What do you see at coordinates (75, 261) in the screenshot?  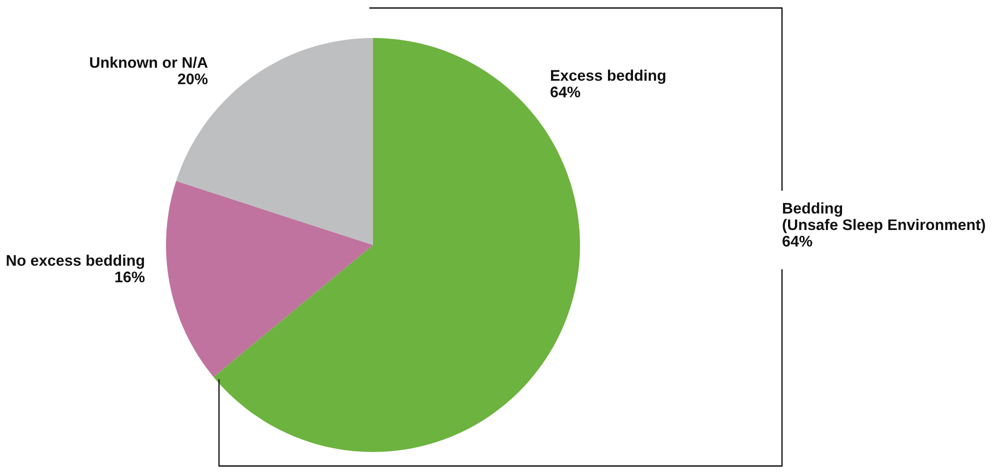 I see `slice-label: No excess bedding` at bounding box center [75, 261].